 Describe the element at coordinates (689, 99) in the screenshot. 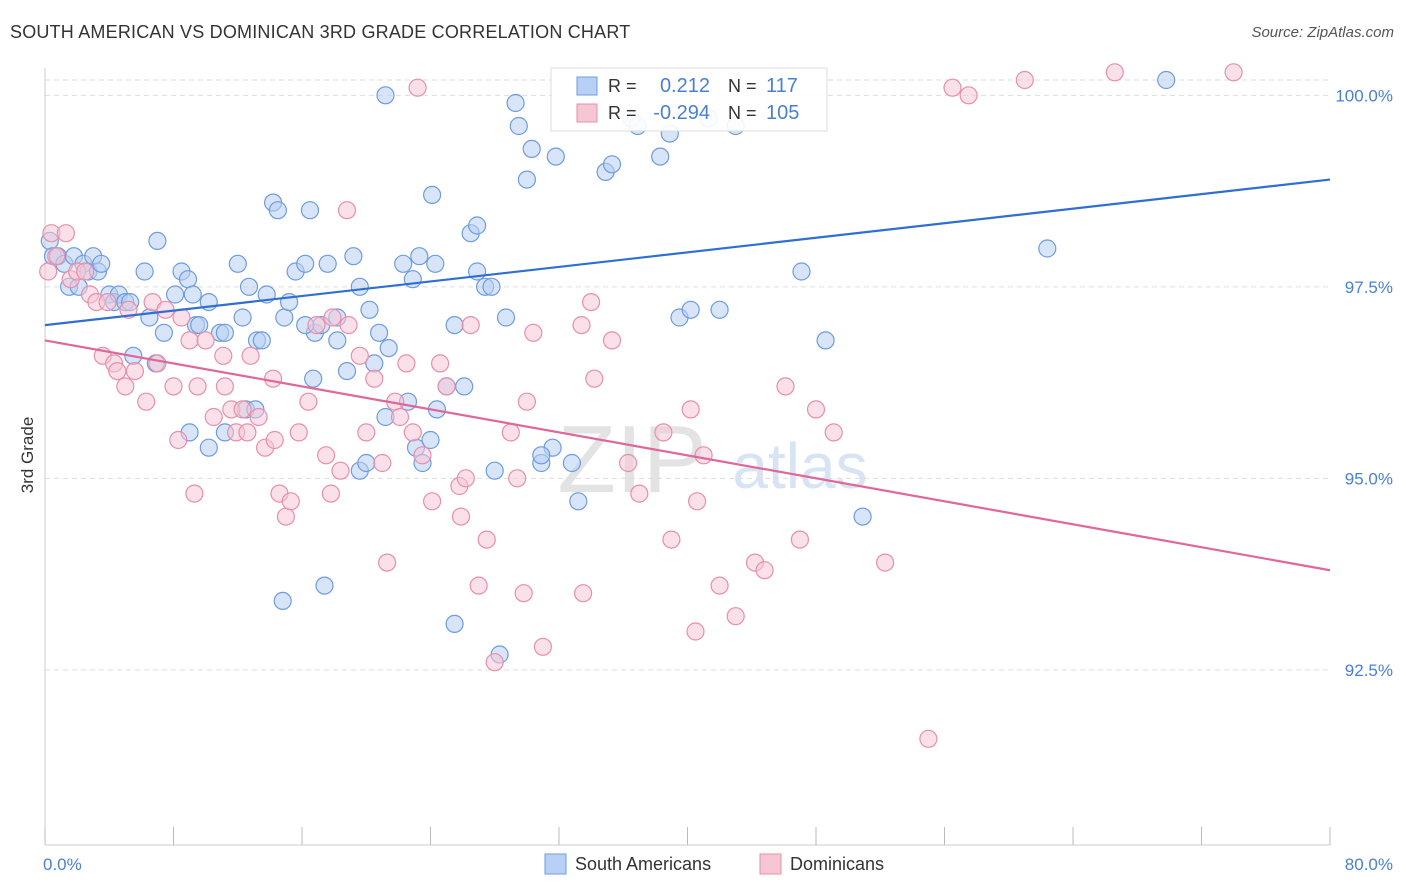

I see `stats-legend: R = 0.212 N = 117 R = -0.294 N = 105` at that location.